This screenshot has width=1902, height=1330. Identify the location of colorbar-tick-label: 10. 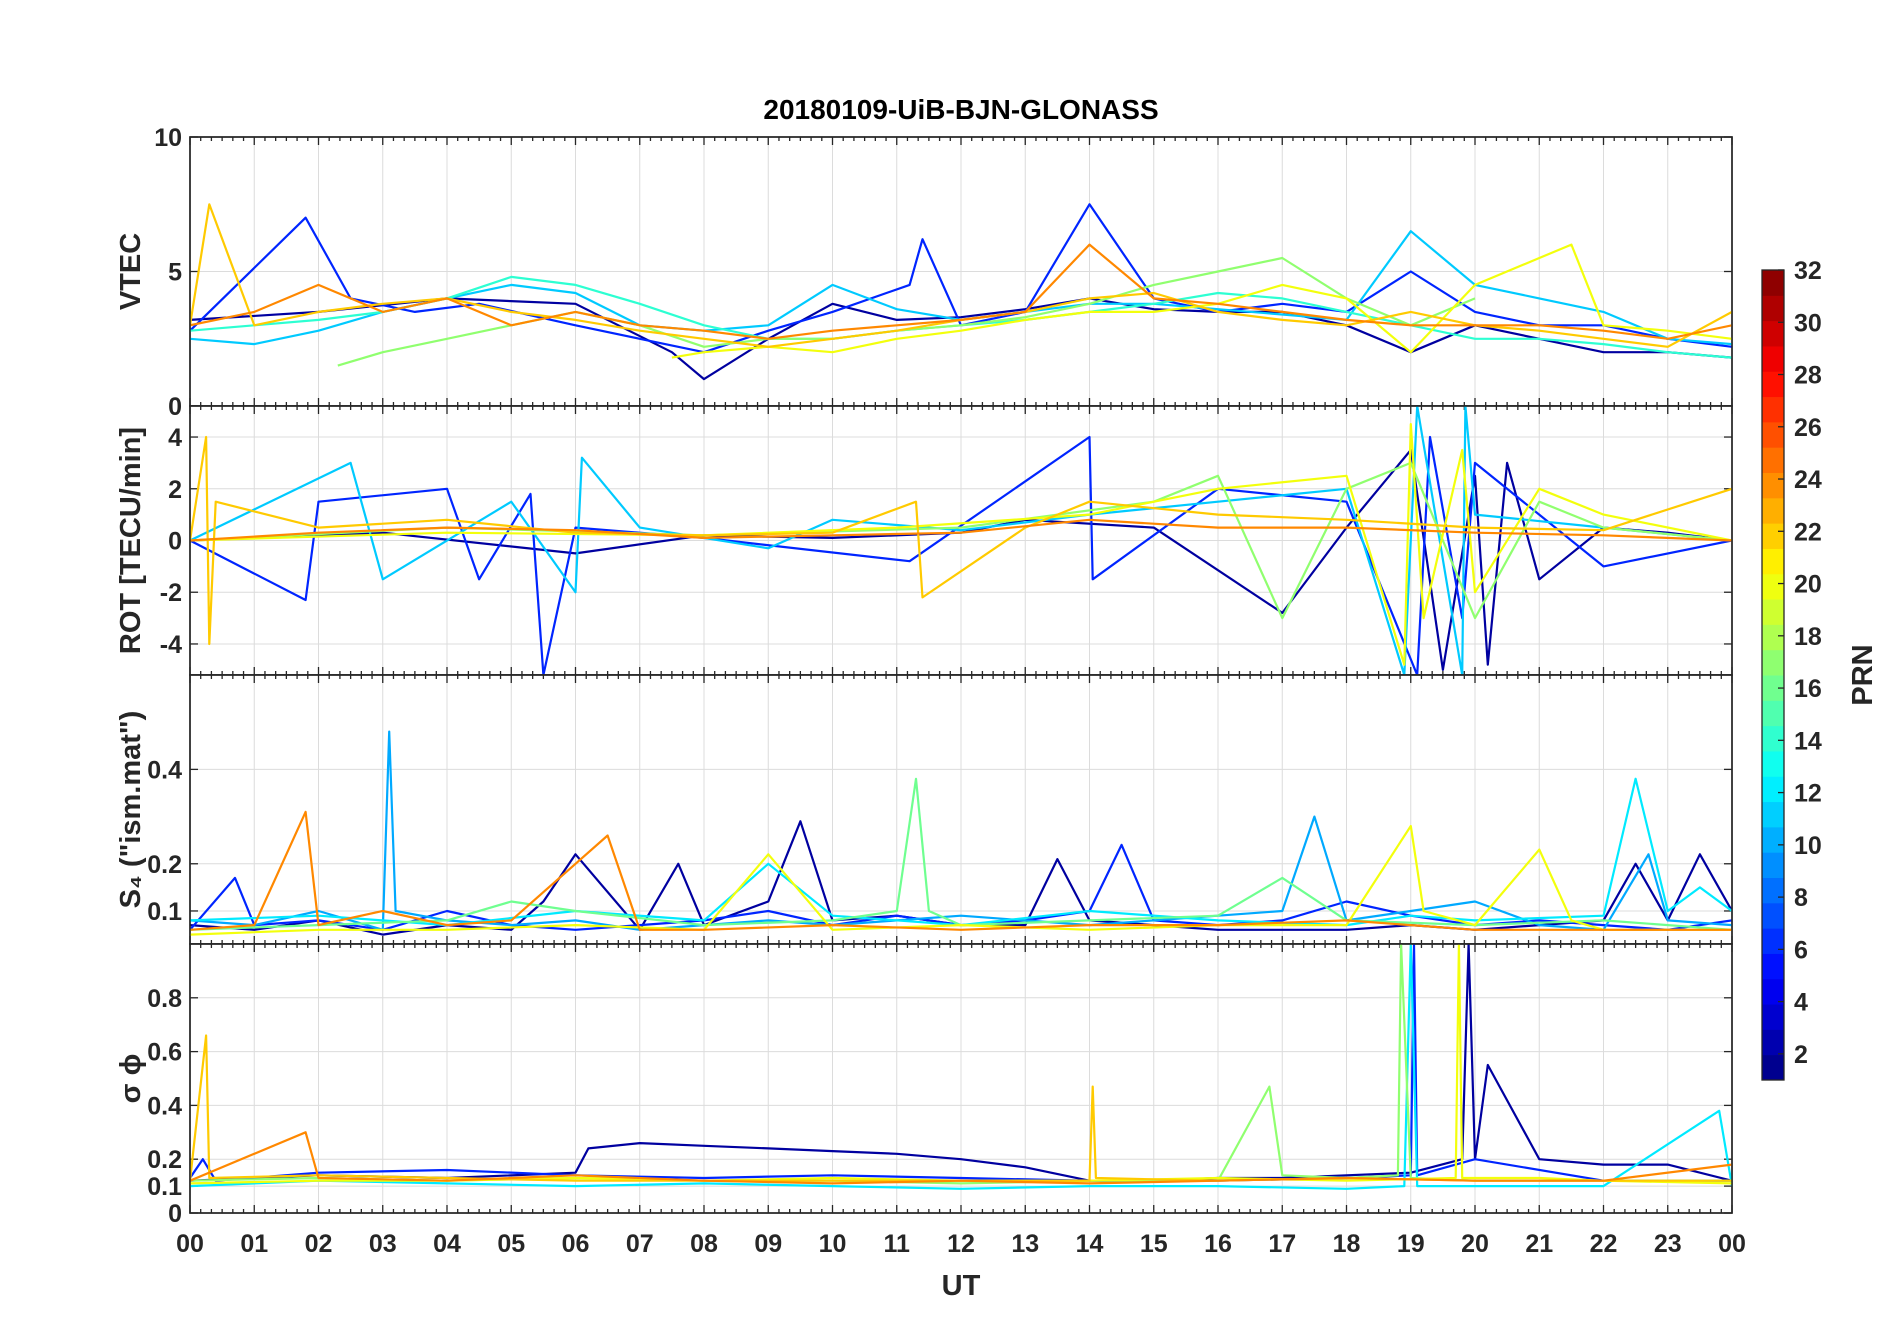
(1808, 846).